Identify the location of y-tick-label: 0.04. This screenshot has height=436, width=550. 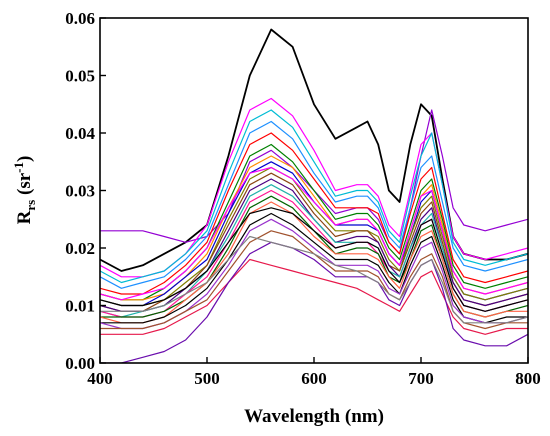
(80, 133).